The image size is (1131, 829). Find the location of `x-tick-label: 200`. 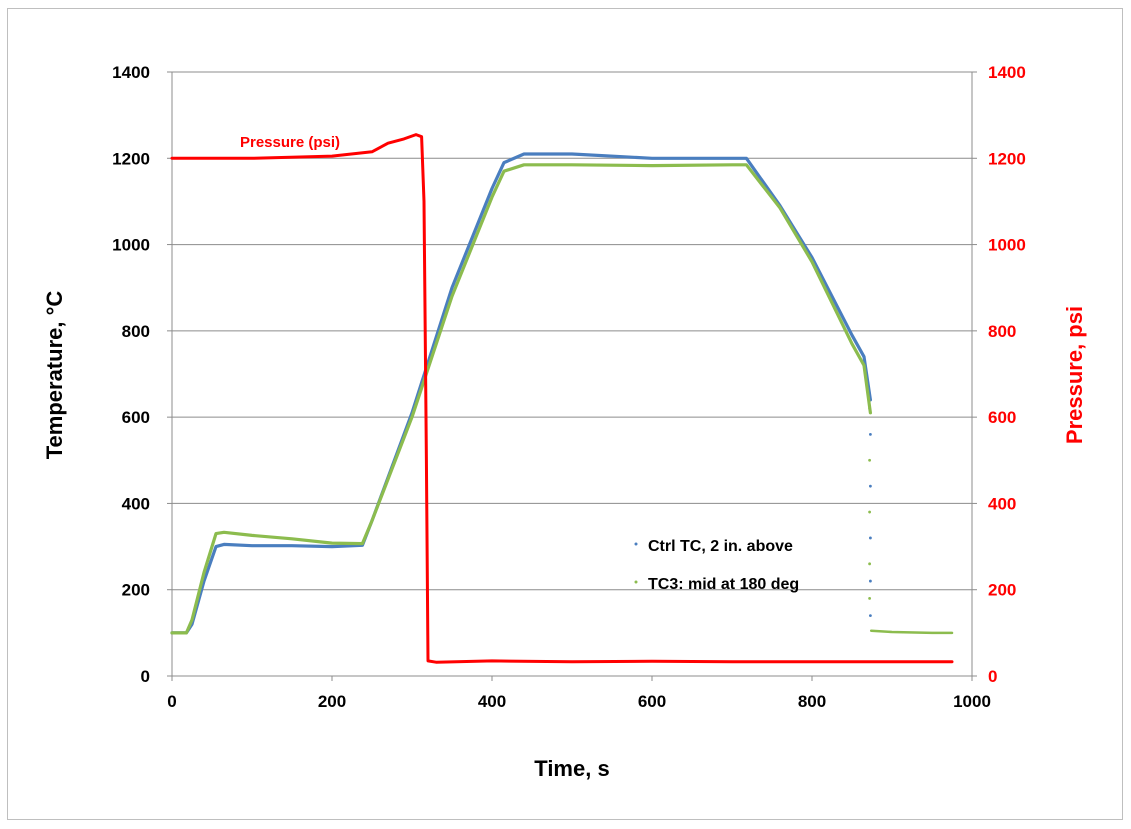

x-tick-label: 200 is located at coordinates (332, 701).